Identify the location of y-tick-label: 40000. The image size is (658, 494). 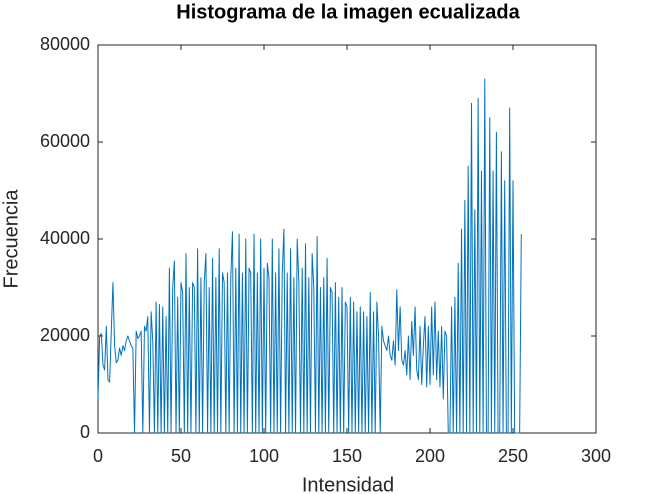
(65, 238).